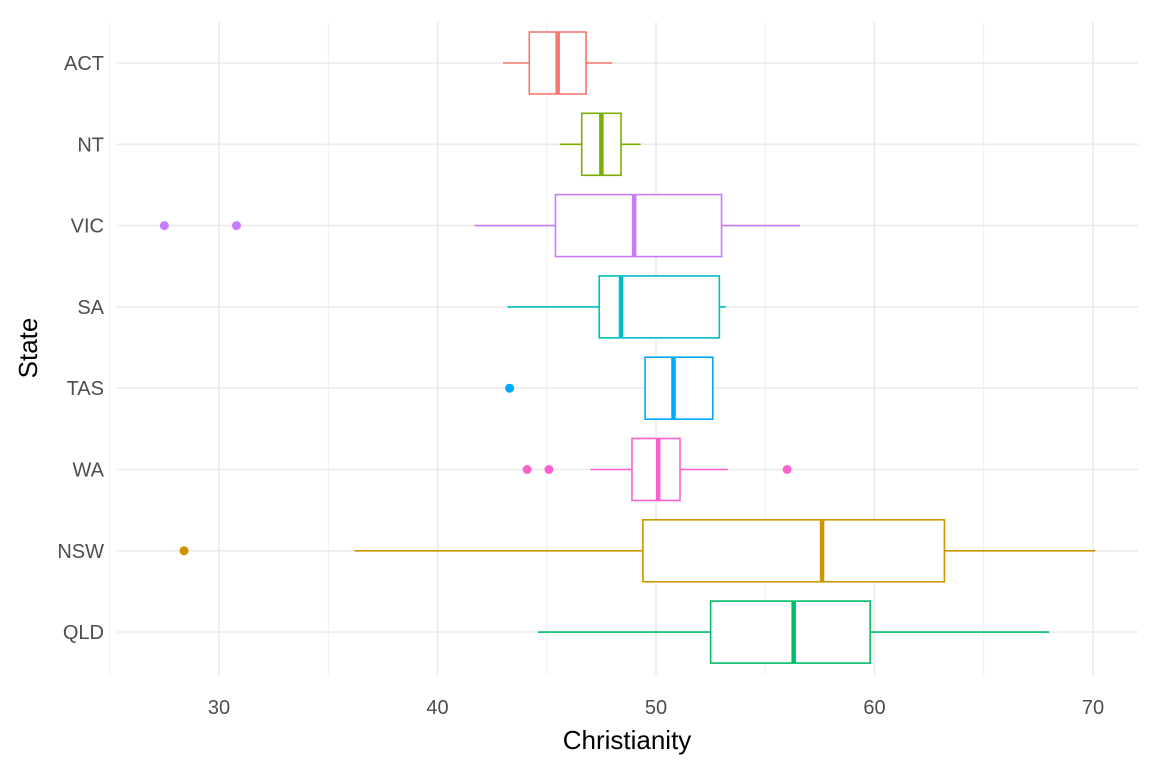 This screenshot has height=768, width=1152. What do you see at coordinates (87, 227) in the screenshot?
I see `y-tick-label: VIC` at bounding box center [87, 227].